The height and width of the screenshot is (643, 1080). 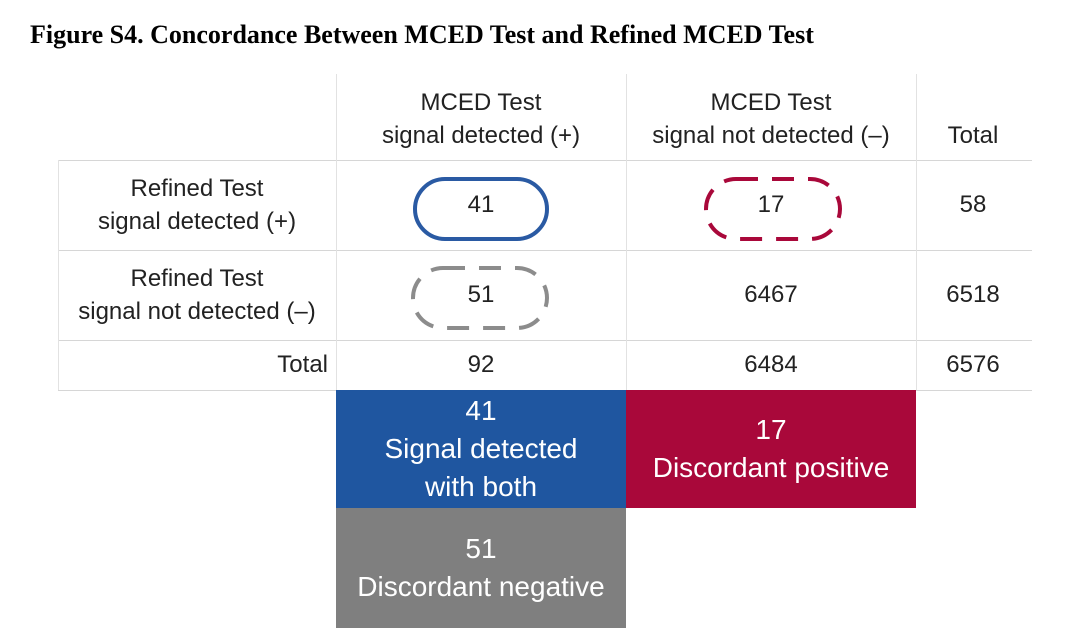 What do you see at coordinates (771, 135) in the screenshot?
I see `column-header-line2: signal not detected (–)` at bounding box center [771, 135].